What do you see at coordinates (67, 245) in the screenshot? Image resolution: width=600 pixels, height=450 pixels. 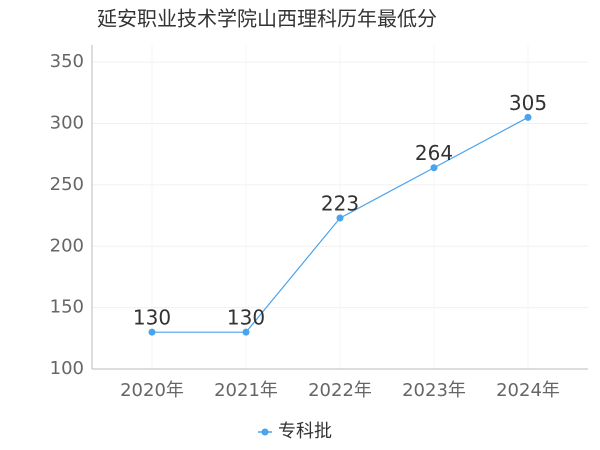 I see `y-tick-label: 200` at bounding box center [67, 245].